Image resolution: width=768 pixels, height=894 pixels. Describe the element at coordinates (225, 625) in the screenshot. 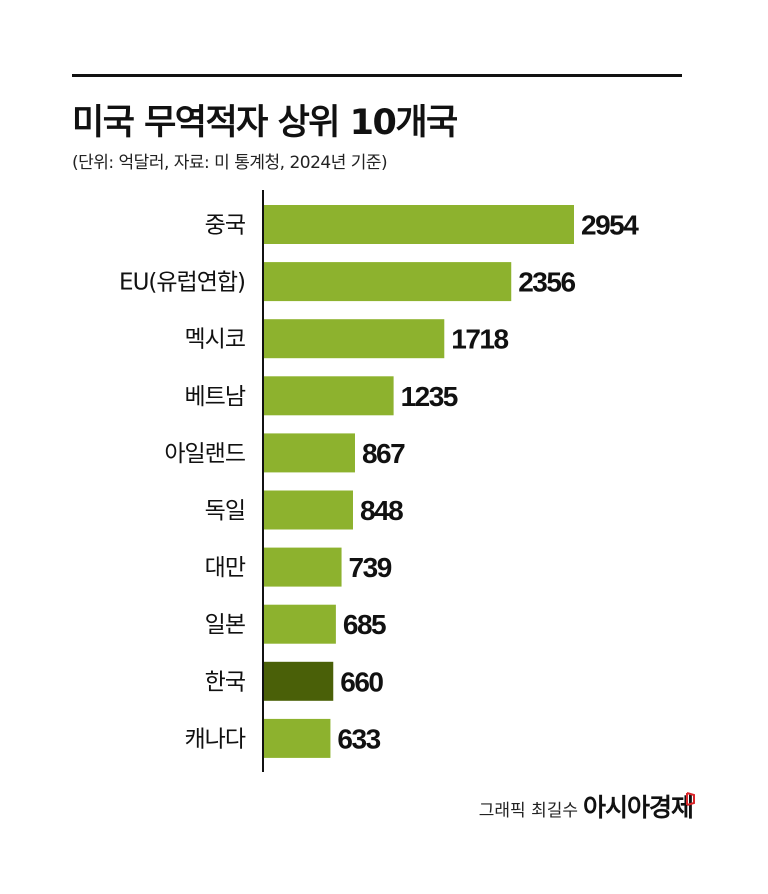

I see `category-label: 일본` at that location.